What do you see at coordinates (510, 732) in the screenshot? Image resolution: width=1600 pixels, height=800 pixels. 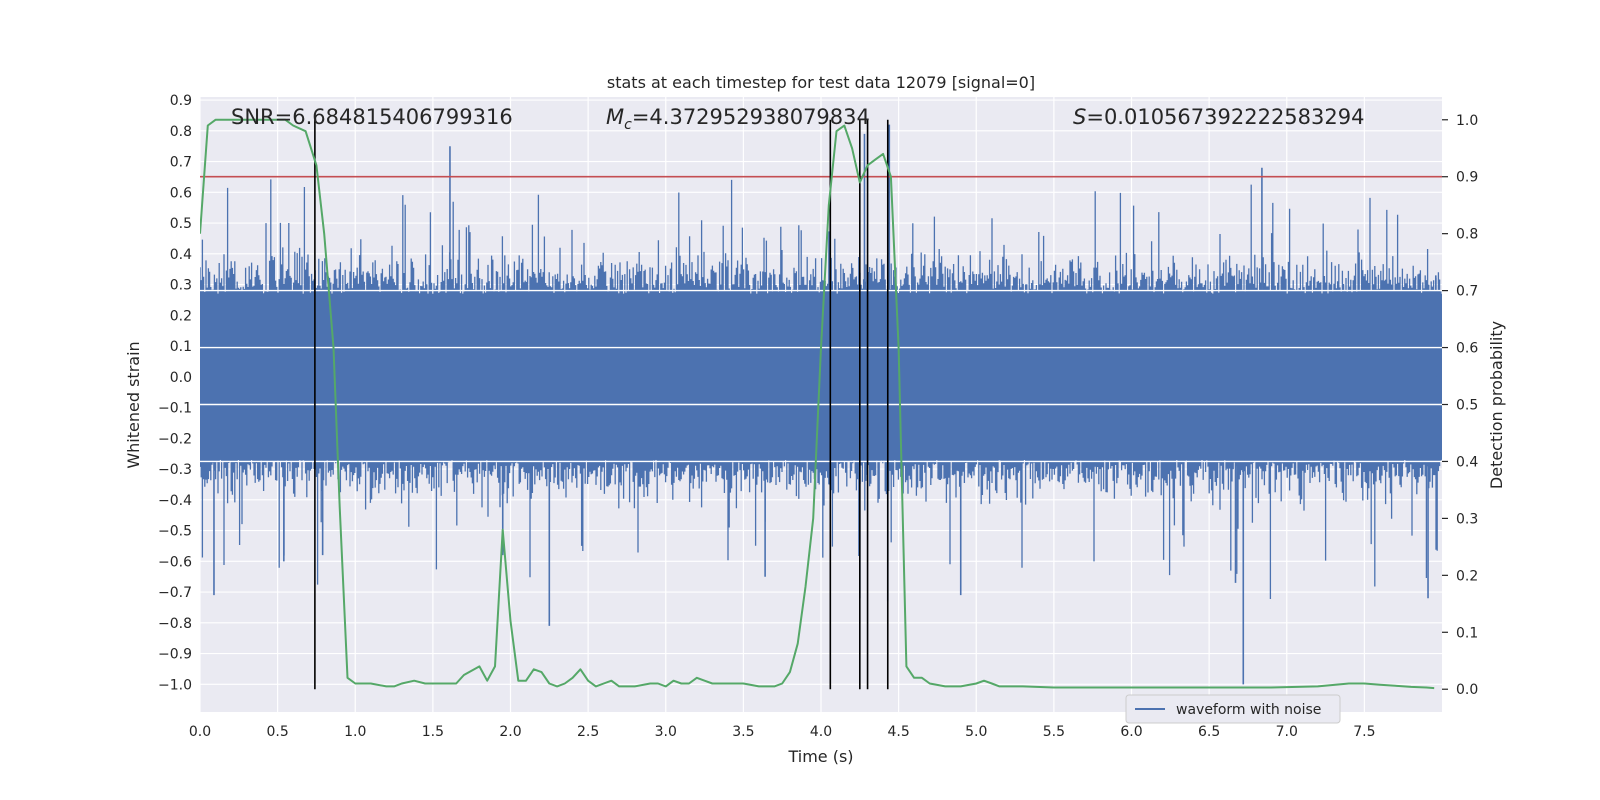 I see `x-tick-label: 2.0` at bounding box center [510, 732].